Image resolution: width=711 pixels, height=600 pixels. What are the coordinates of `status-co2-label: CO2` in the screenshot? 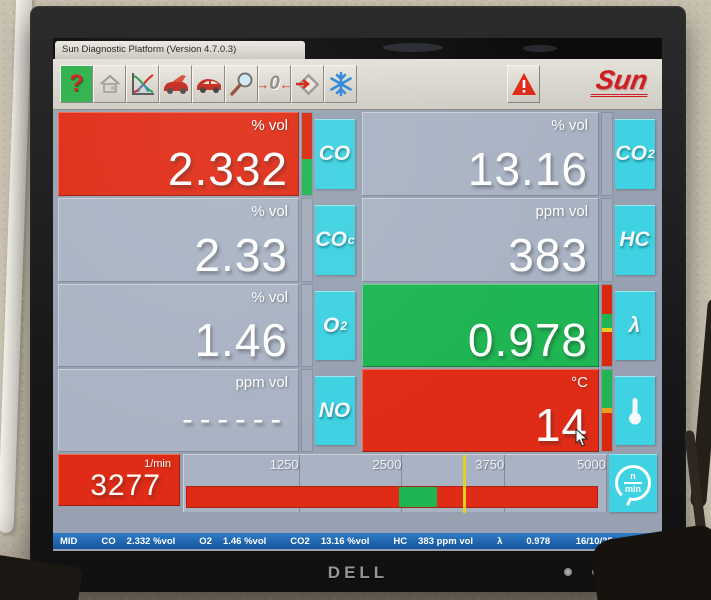 It's located at (300, 541).